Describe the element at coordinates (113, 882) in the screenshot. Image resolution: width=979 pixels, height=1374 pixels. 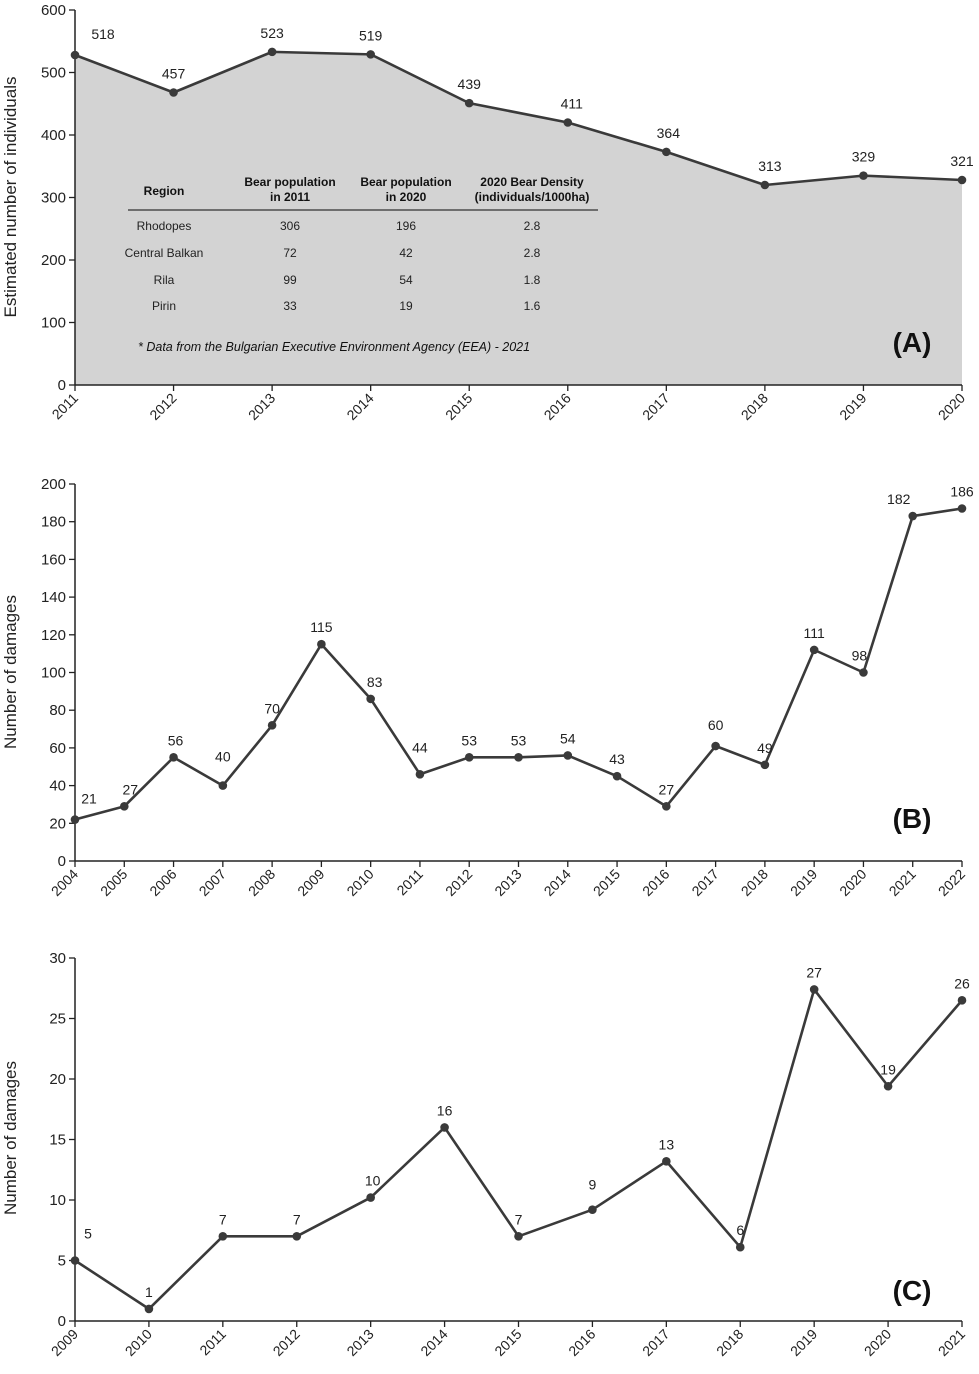
I see `x-tick-label: 2005` at that location.